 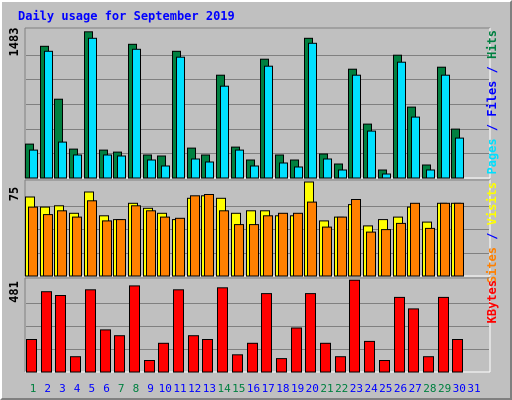 I want to click on x-tick-label: 2, so click(x=47, y=388).